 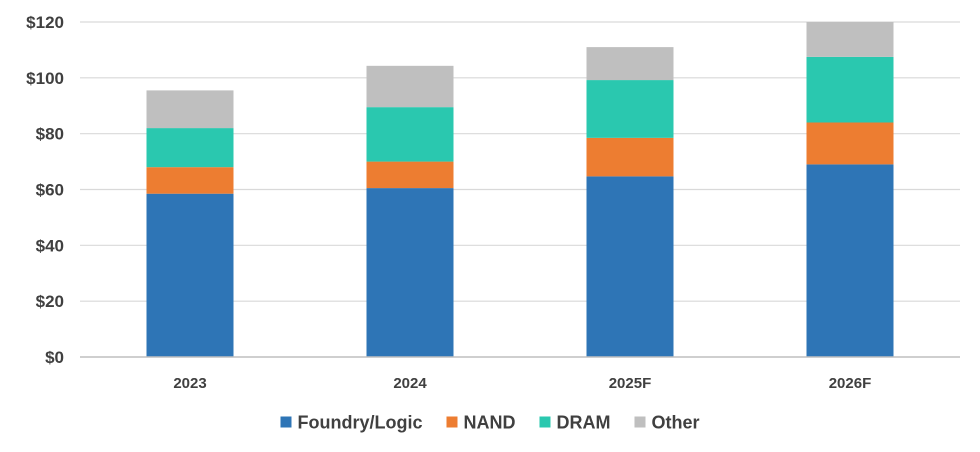 What do you see at coordinates (50, 301) in the screenshot?
I see `y-tick-label: $20` at bounding box center [50, 301].